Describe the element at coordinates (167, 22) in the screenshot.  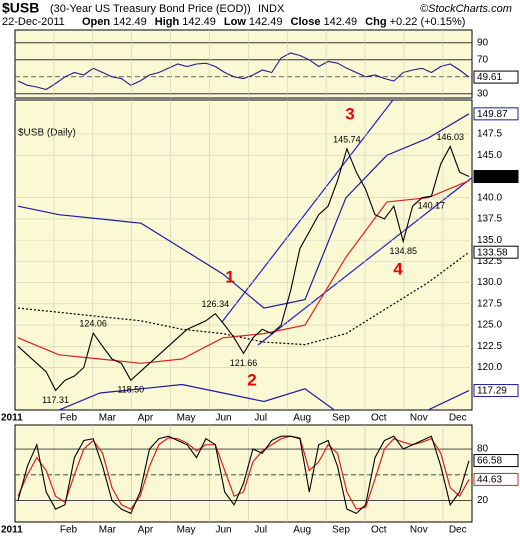
I see `quote-label: High` at that location.